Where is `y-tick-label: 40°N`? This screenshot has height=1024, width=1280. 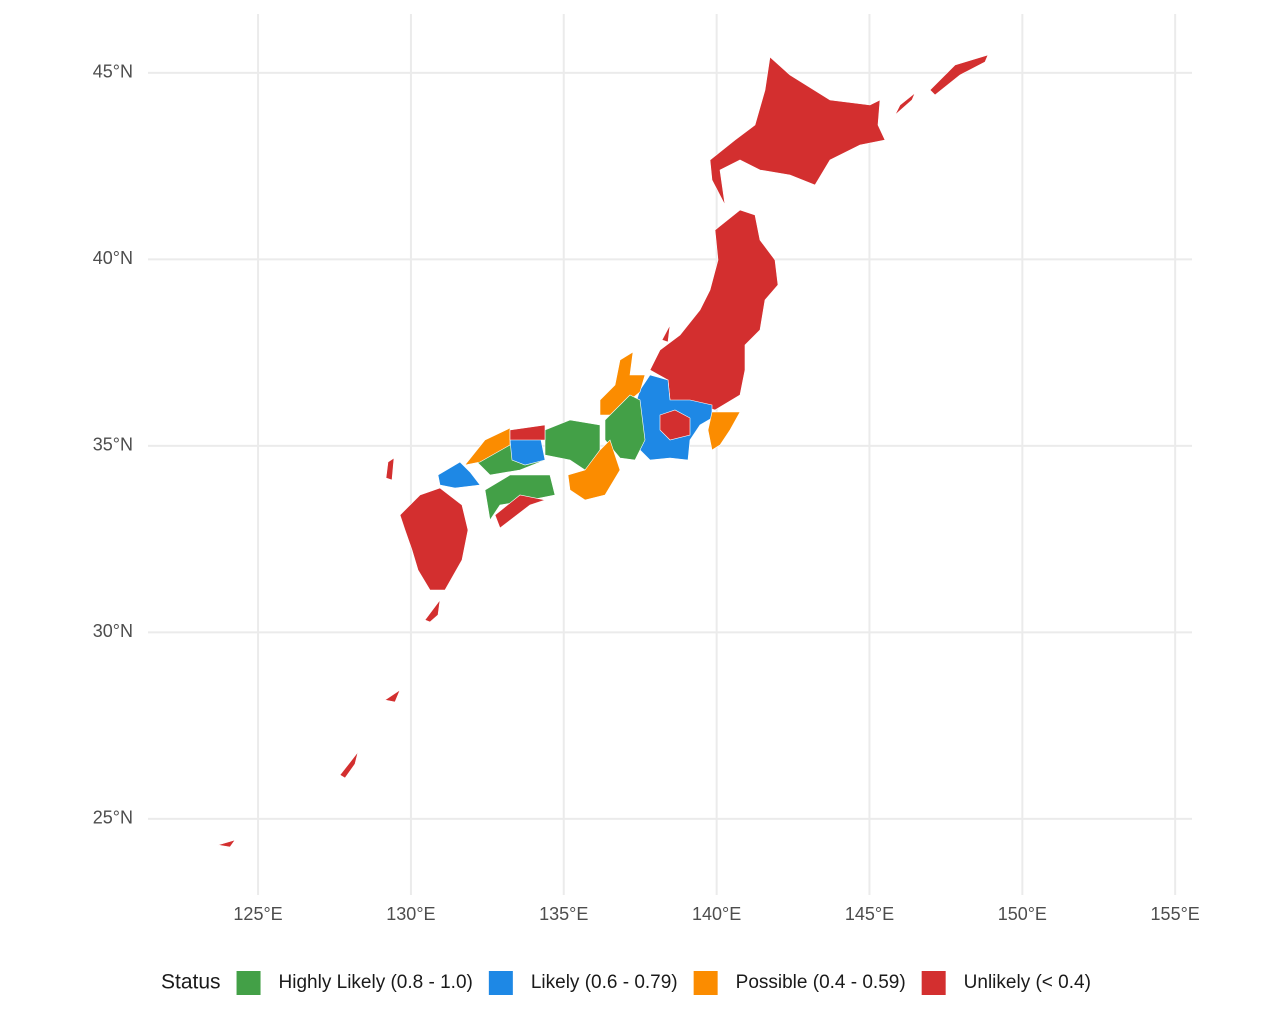 y-tick-label: 40°N is located at coordinates (113, 258).